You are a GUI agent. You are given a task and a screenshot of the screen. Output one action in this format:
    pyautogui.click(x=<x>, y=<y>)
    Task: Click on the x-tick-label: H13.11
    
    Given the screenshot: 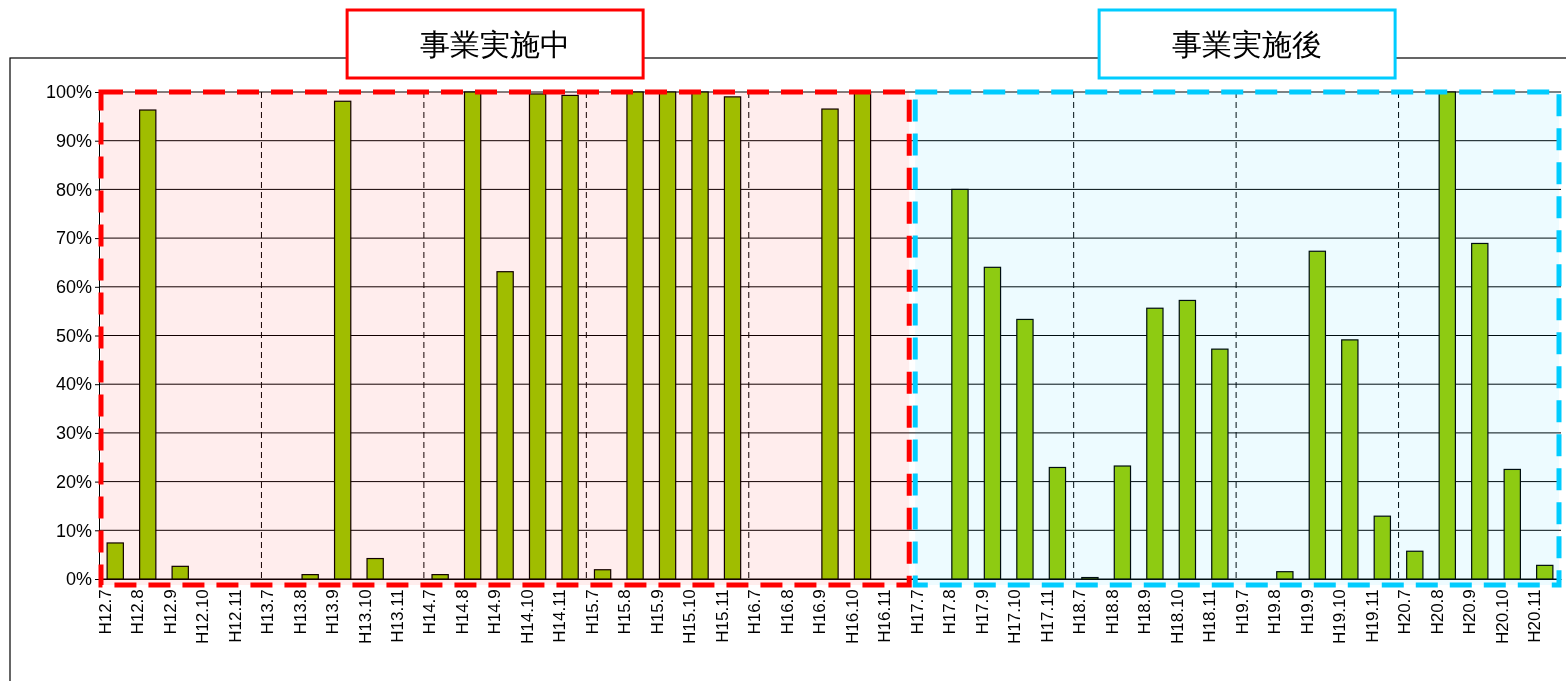 What is the action you would take?
    pyautogui.click(x=397, y=616)
    